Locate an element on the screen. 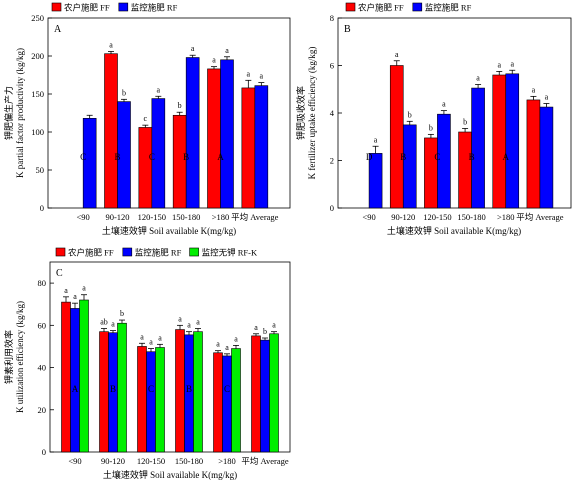 The image size is (574, 485). xtick-label-c-4: >180 is located at coordinates (227, 461).